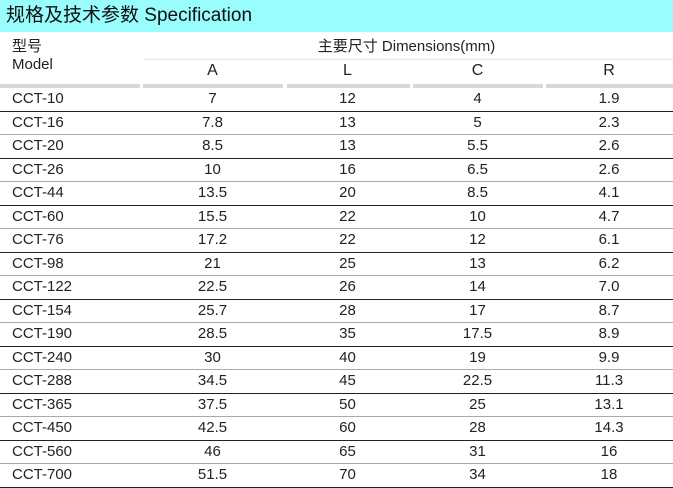 This screenshot has height=488, width=673. I want to click on table-row: CCT-20 8.5 13 5.5 2.6, so click(336, 147).